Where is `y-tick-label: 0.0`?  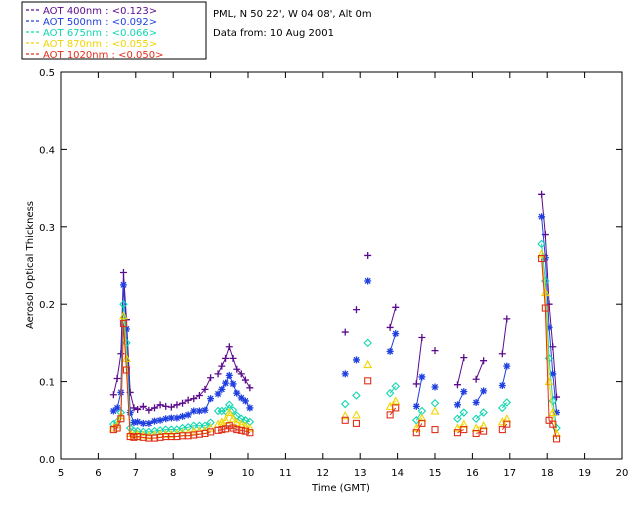
y-tick-label: 0.0 is located at coordinates (47, 460).